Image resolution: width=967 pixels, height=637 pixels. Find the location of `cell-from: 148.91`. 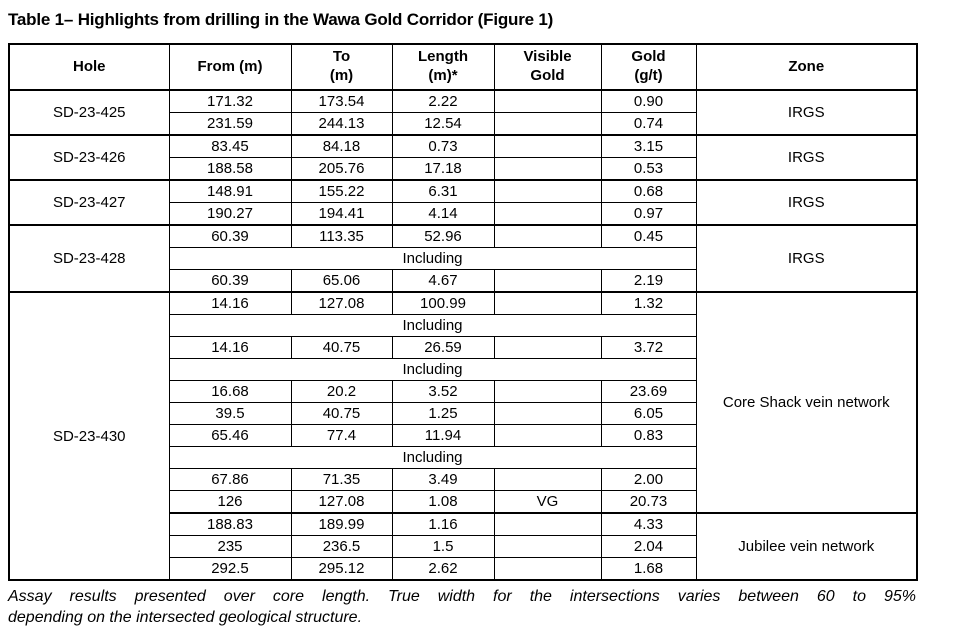

cell-from: 148.91 is located at coordinates (230, 191).